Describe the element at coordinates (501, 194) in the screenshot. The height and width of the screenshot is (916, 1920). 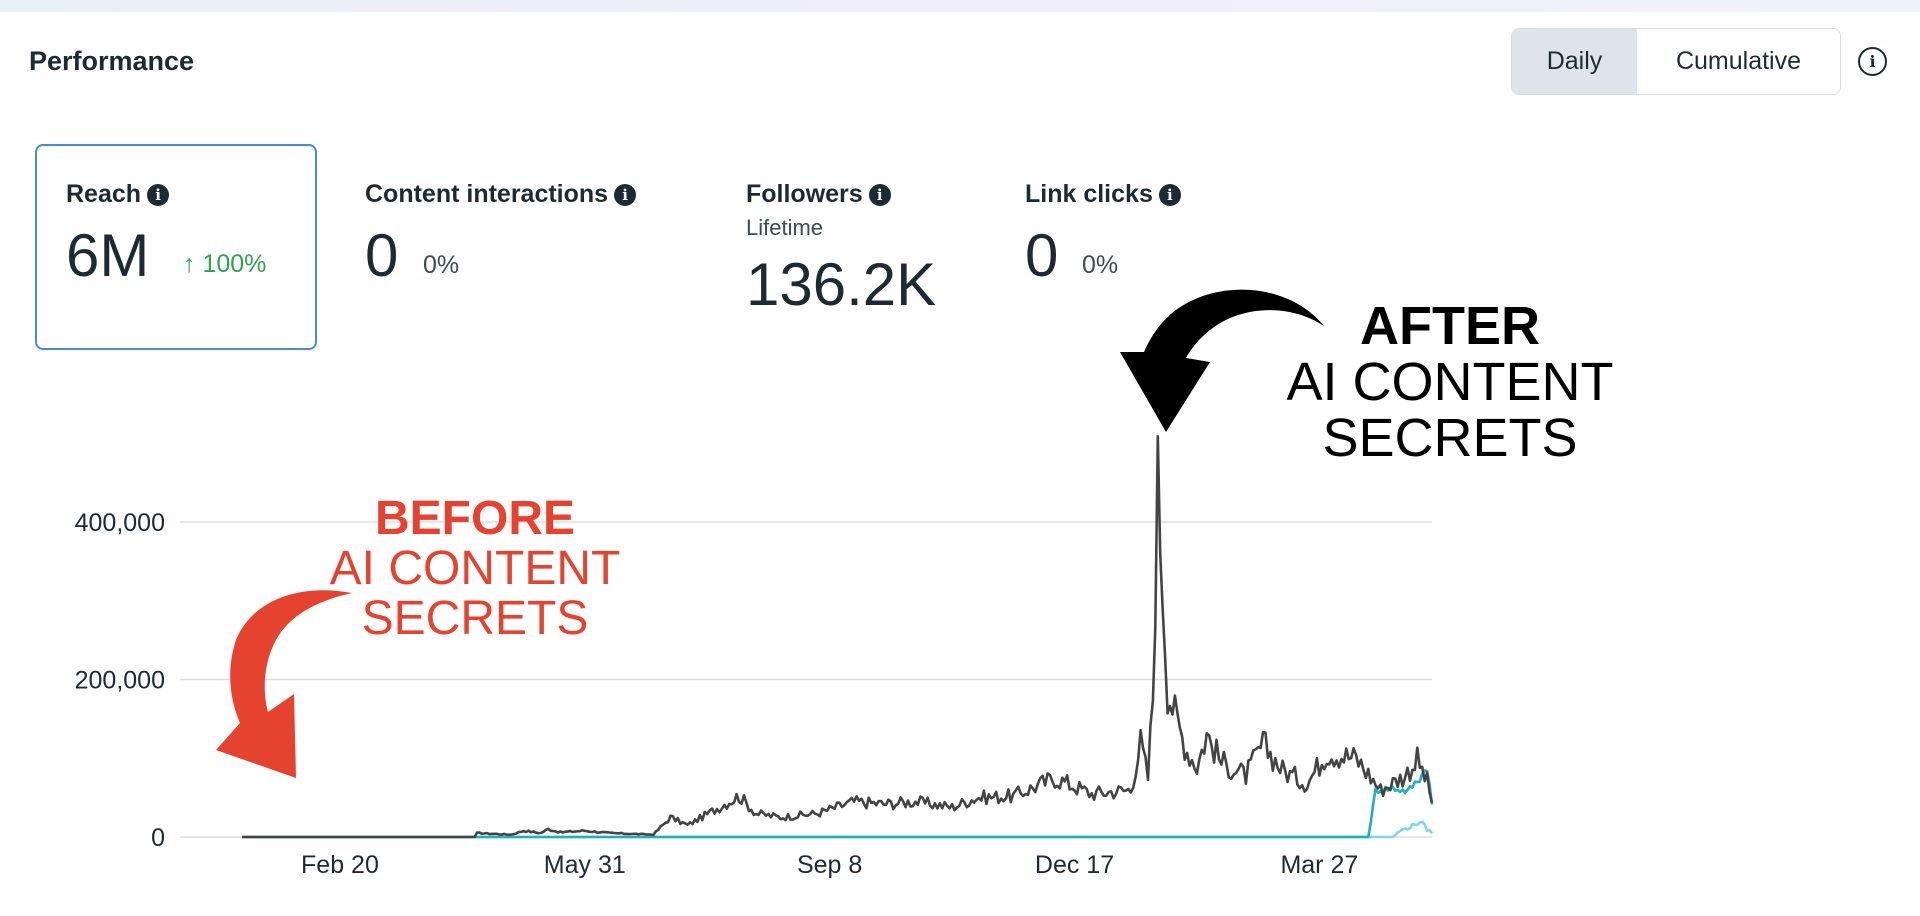
I see `content-interactions-label: Content interactions i` at that location.